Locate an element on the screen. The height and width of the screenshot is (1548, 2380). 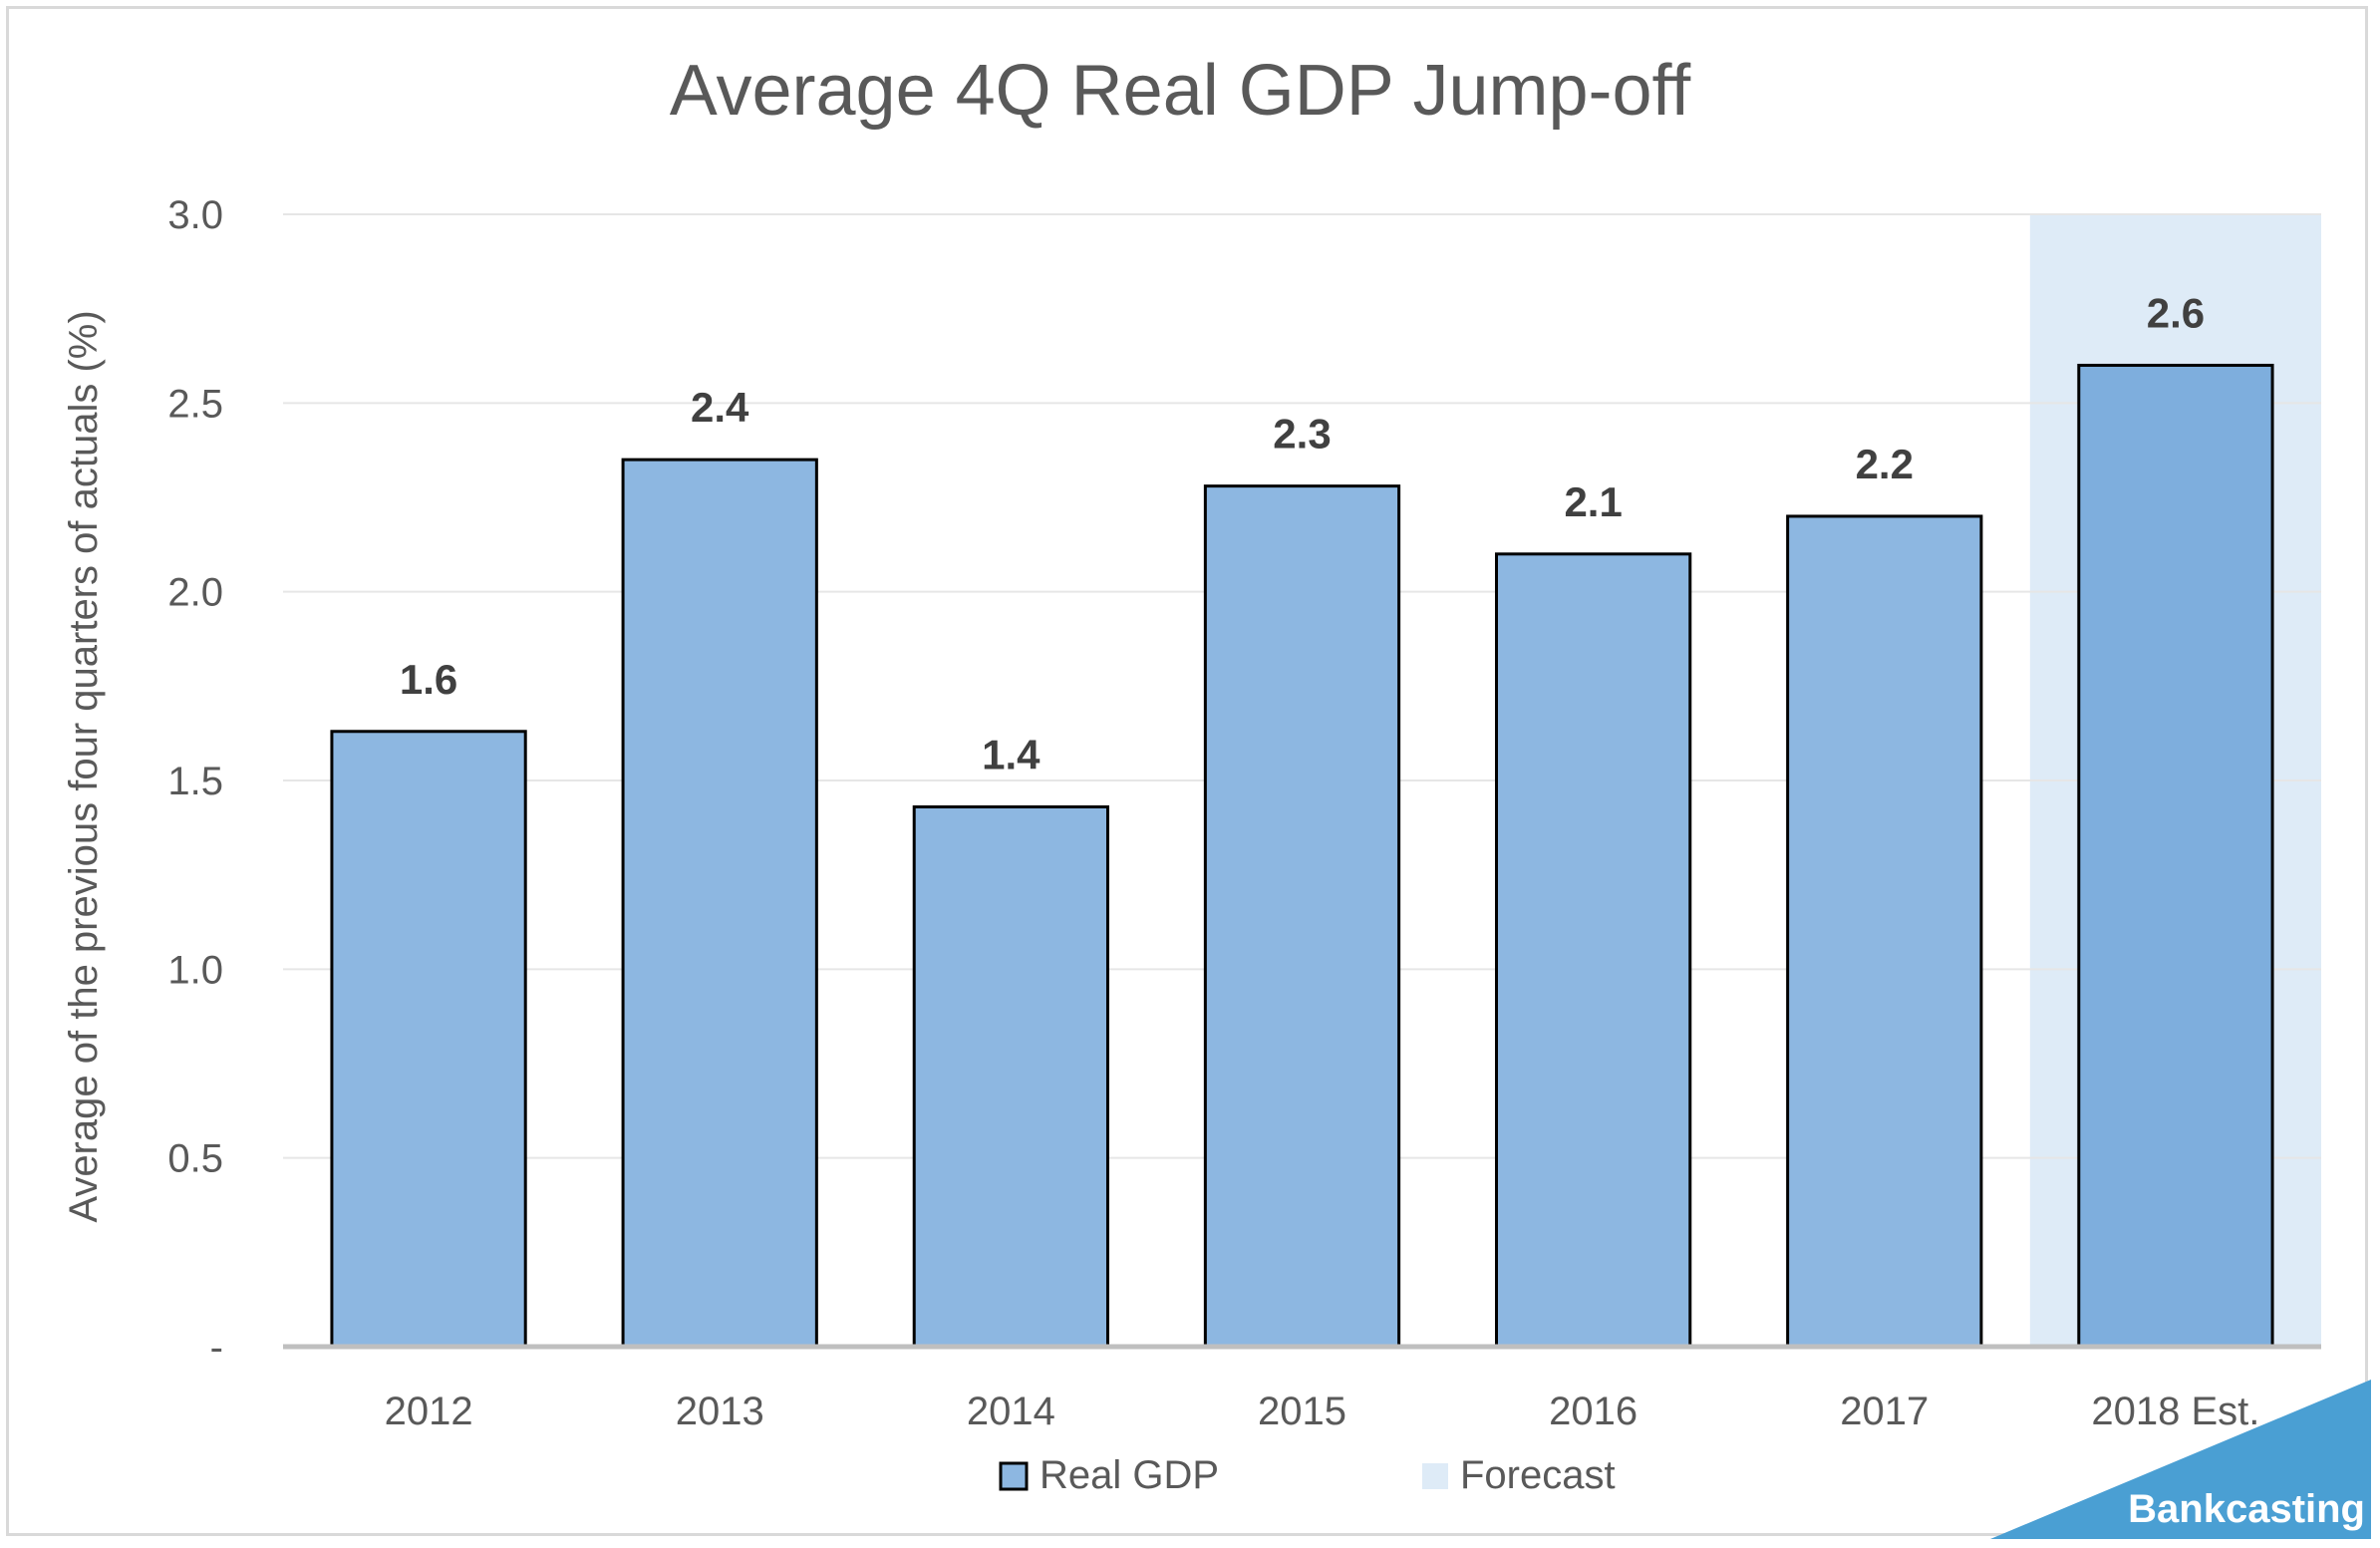
y-tick-label: - is located at coordinates (216, 1348).